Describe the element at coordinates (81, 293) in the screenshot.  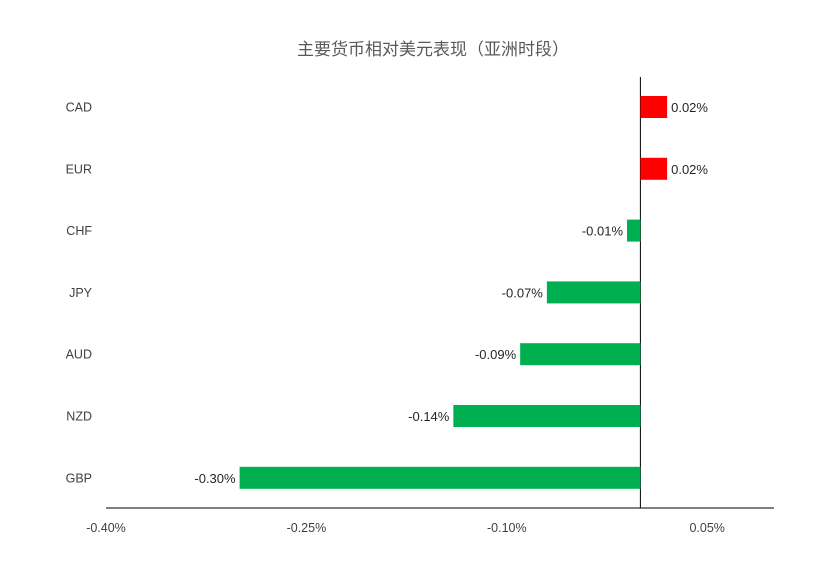
I see `category-label: JPY` at that location.